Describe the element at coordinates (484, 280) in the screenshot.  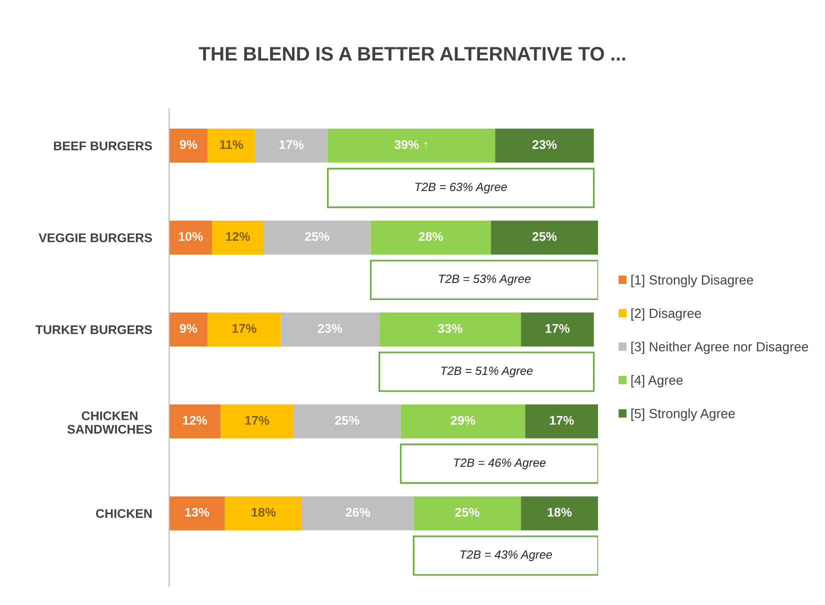
I see `annotation: T2B = 53% Agree` at that location.